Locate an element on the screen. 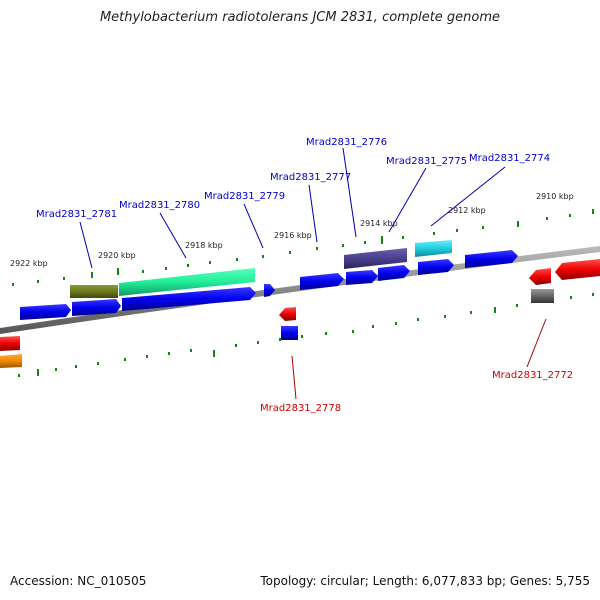 Image resolution: width=600 pixels, height=600 pixels. tick-label: 2910 kbp is located at coordinates (555, 196).